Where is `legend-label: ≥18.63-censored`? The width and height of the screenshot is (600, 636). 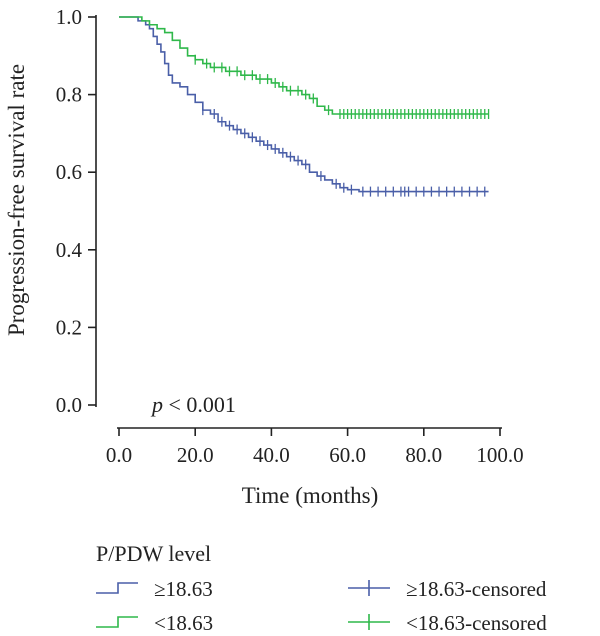 legend-label: ≥18.63-censored is located at coordinates (476, 589).